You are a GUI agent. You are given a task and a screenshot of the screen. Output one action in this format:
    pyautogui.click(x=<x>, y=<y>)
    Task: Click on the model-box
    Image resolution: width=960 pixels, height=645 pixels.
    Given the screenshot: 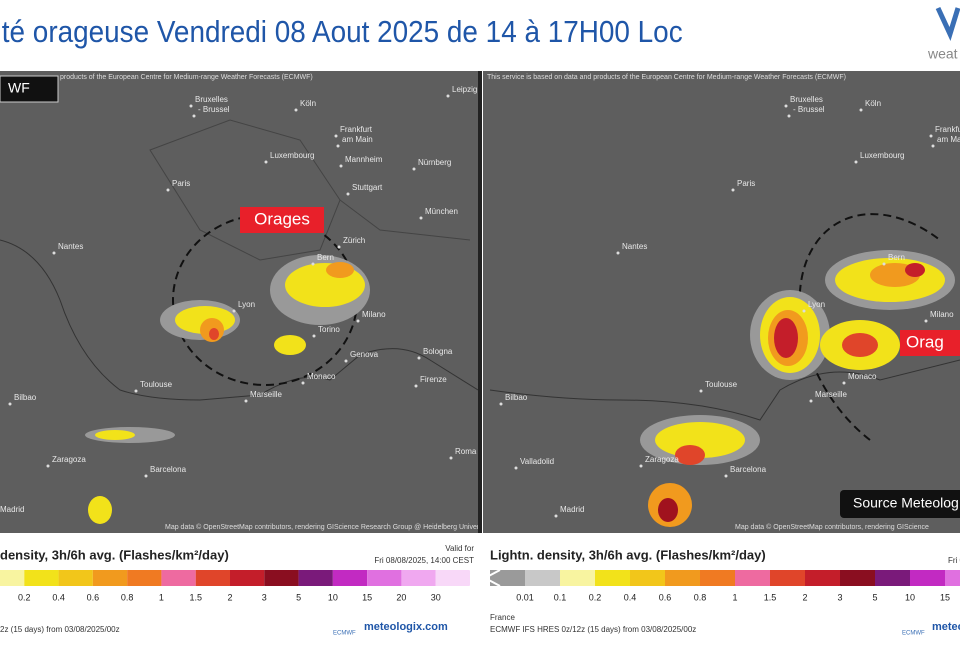 What is the action you would take?
    pyautogui.click(x=29, y=89)
    